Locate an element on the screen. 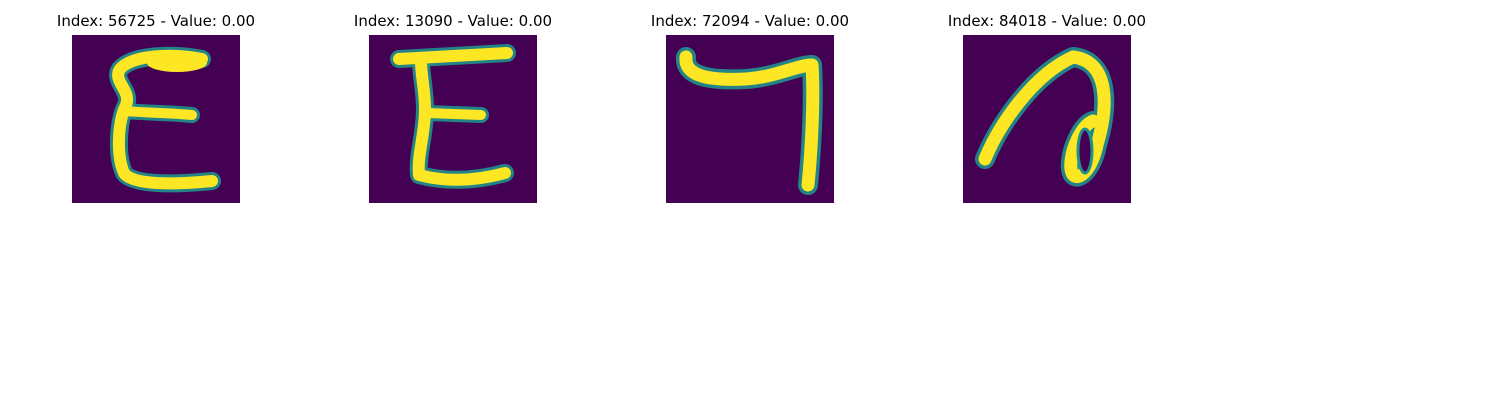 The image size is (1500, 400). loop-glyph-image is located at coordinates (1047, 119).